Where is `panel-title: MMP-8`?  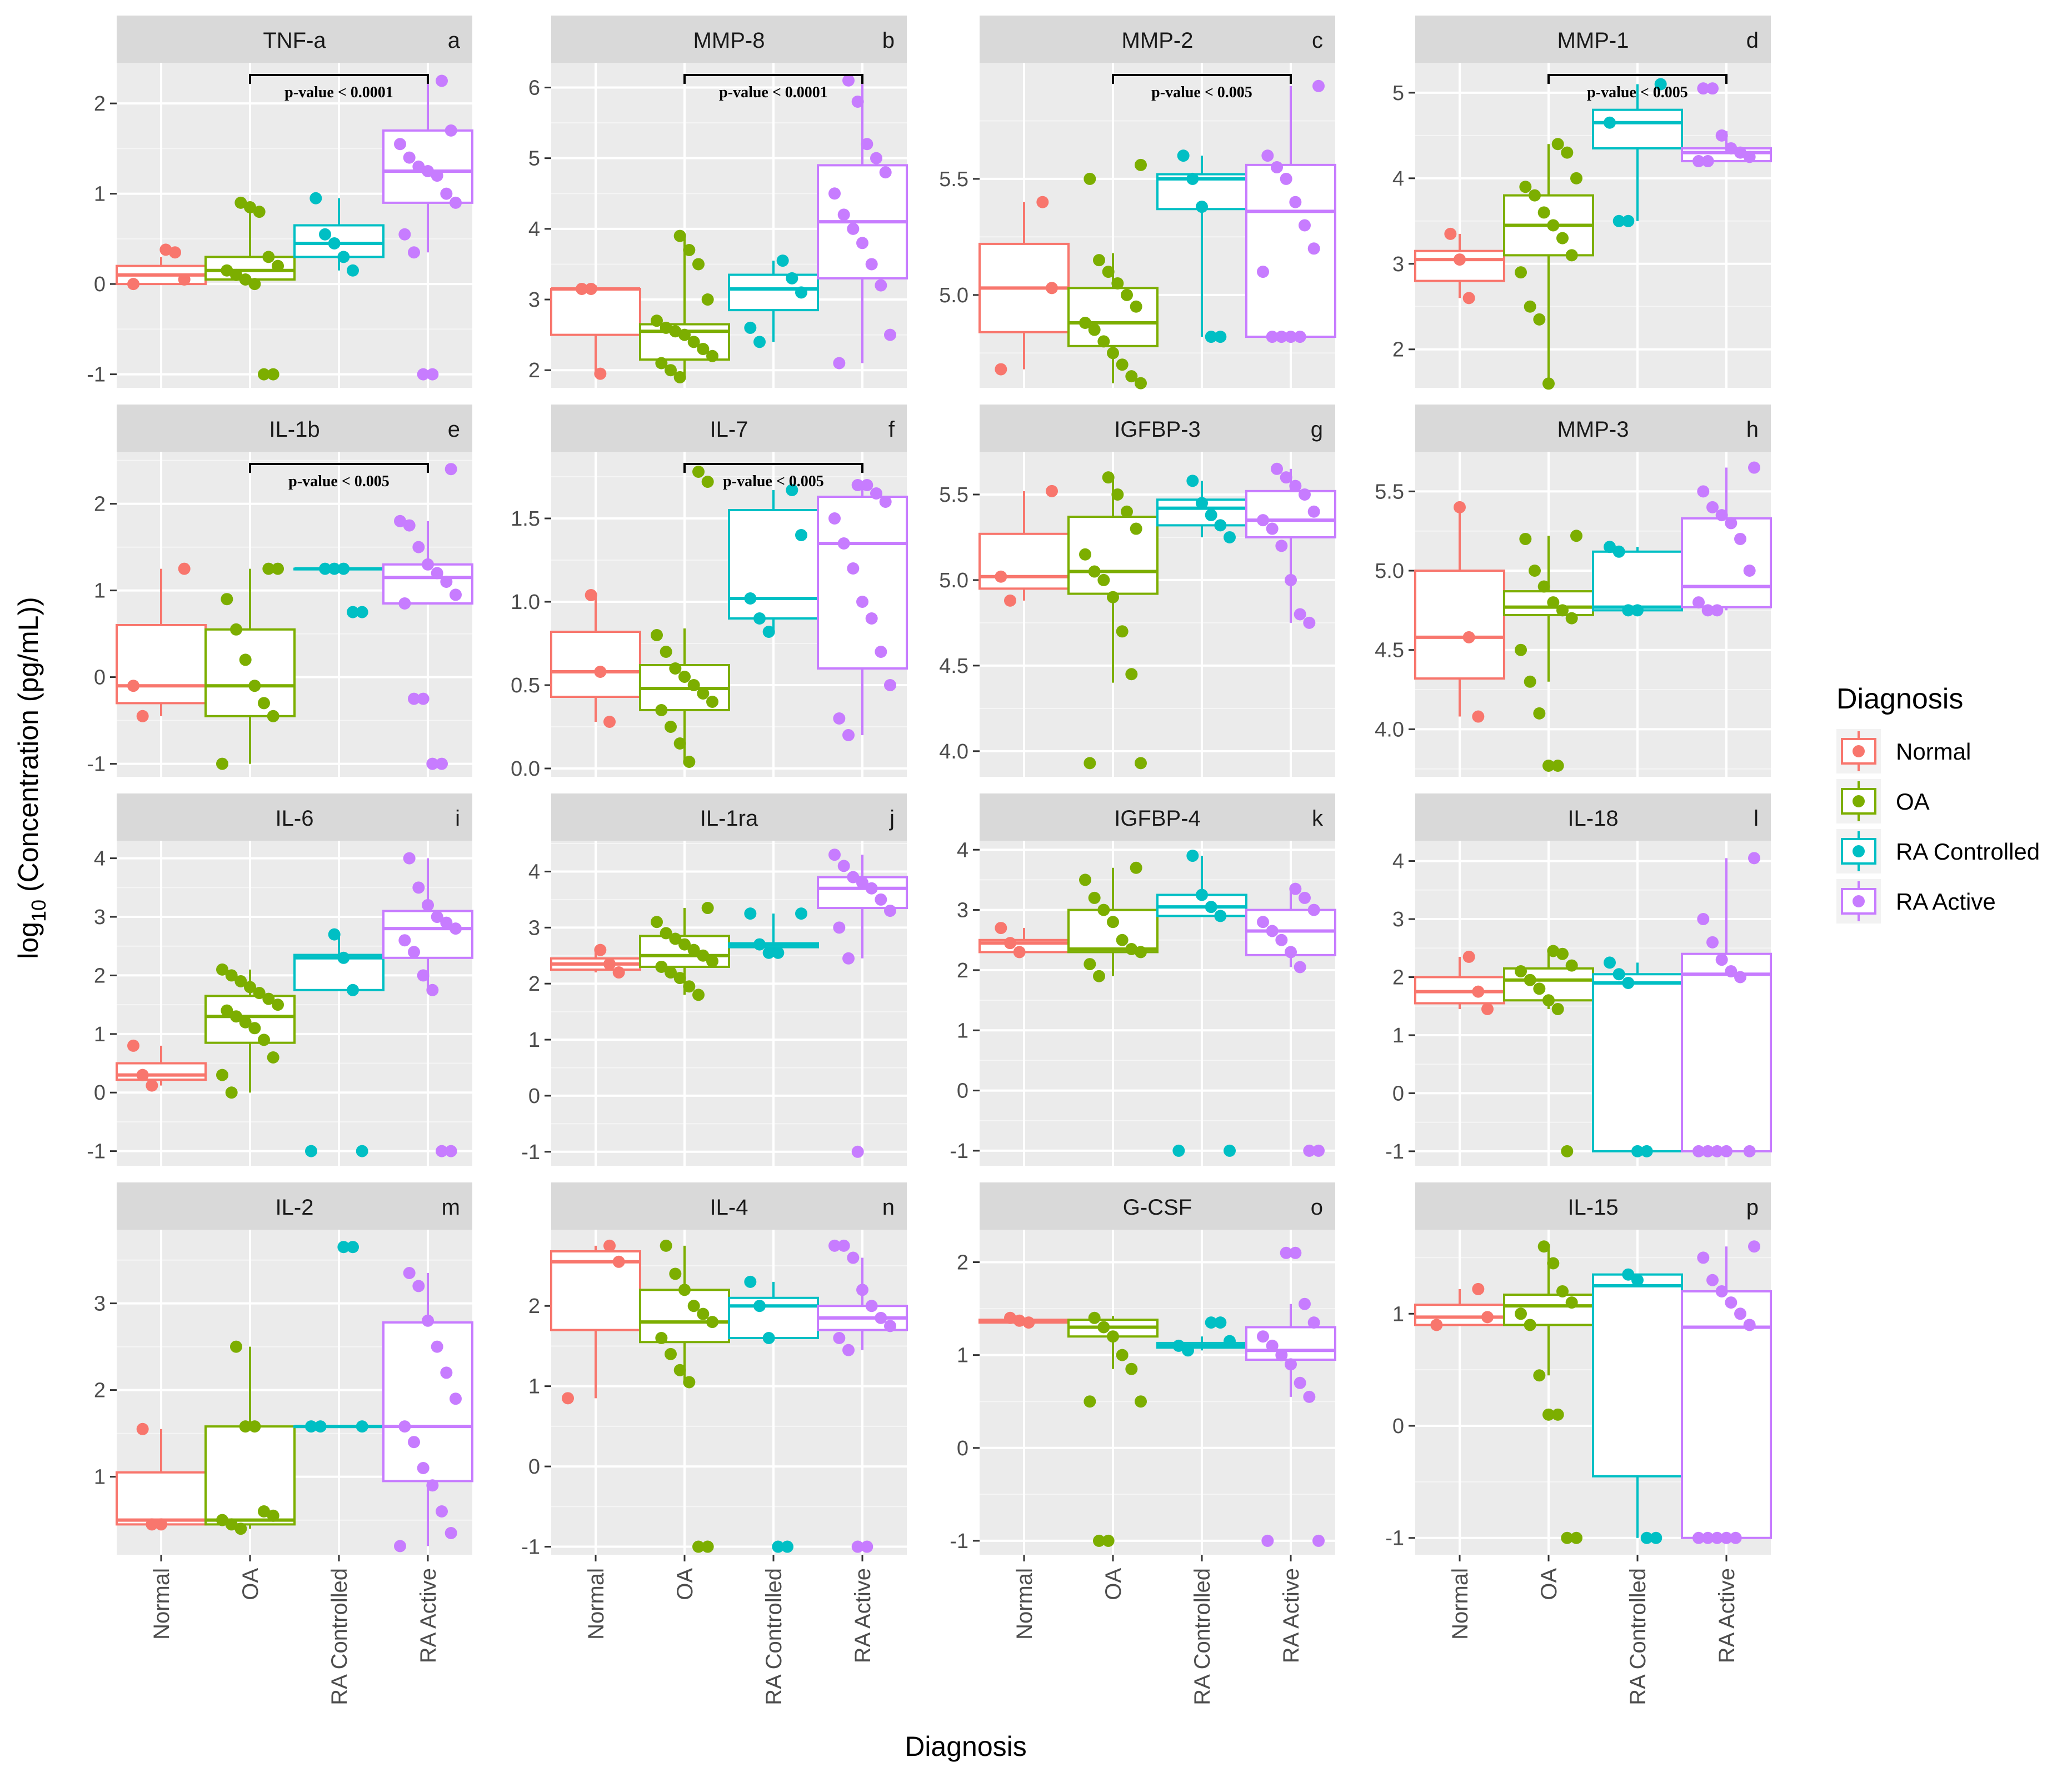 panel-title: MMP-8 is located at coordinates (729, 40).